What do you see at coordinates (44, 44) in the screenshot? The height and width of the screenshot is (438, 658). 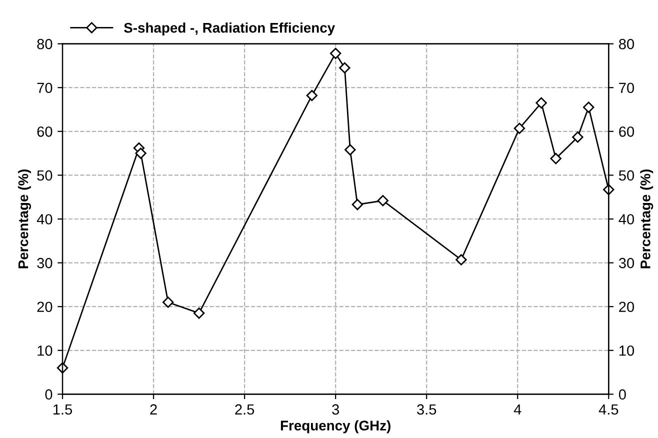 I see `y-tick-label: 80` at bounding box center [44, 44].